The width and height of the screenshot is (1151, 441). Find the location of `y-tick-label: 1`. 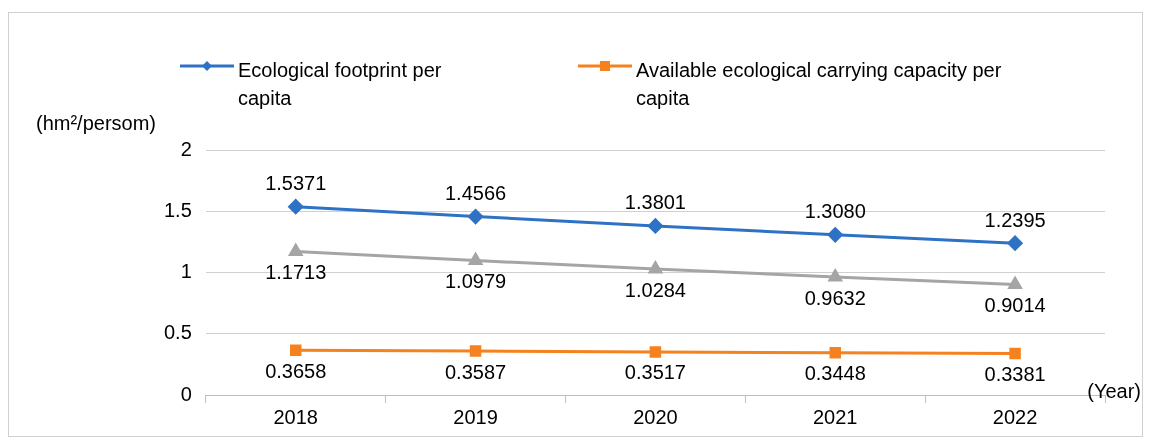

y-tick-label: 1 is located at coordinates (186, 271).